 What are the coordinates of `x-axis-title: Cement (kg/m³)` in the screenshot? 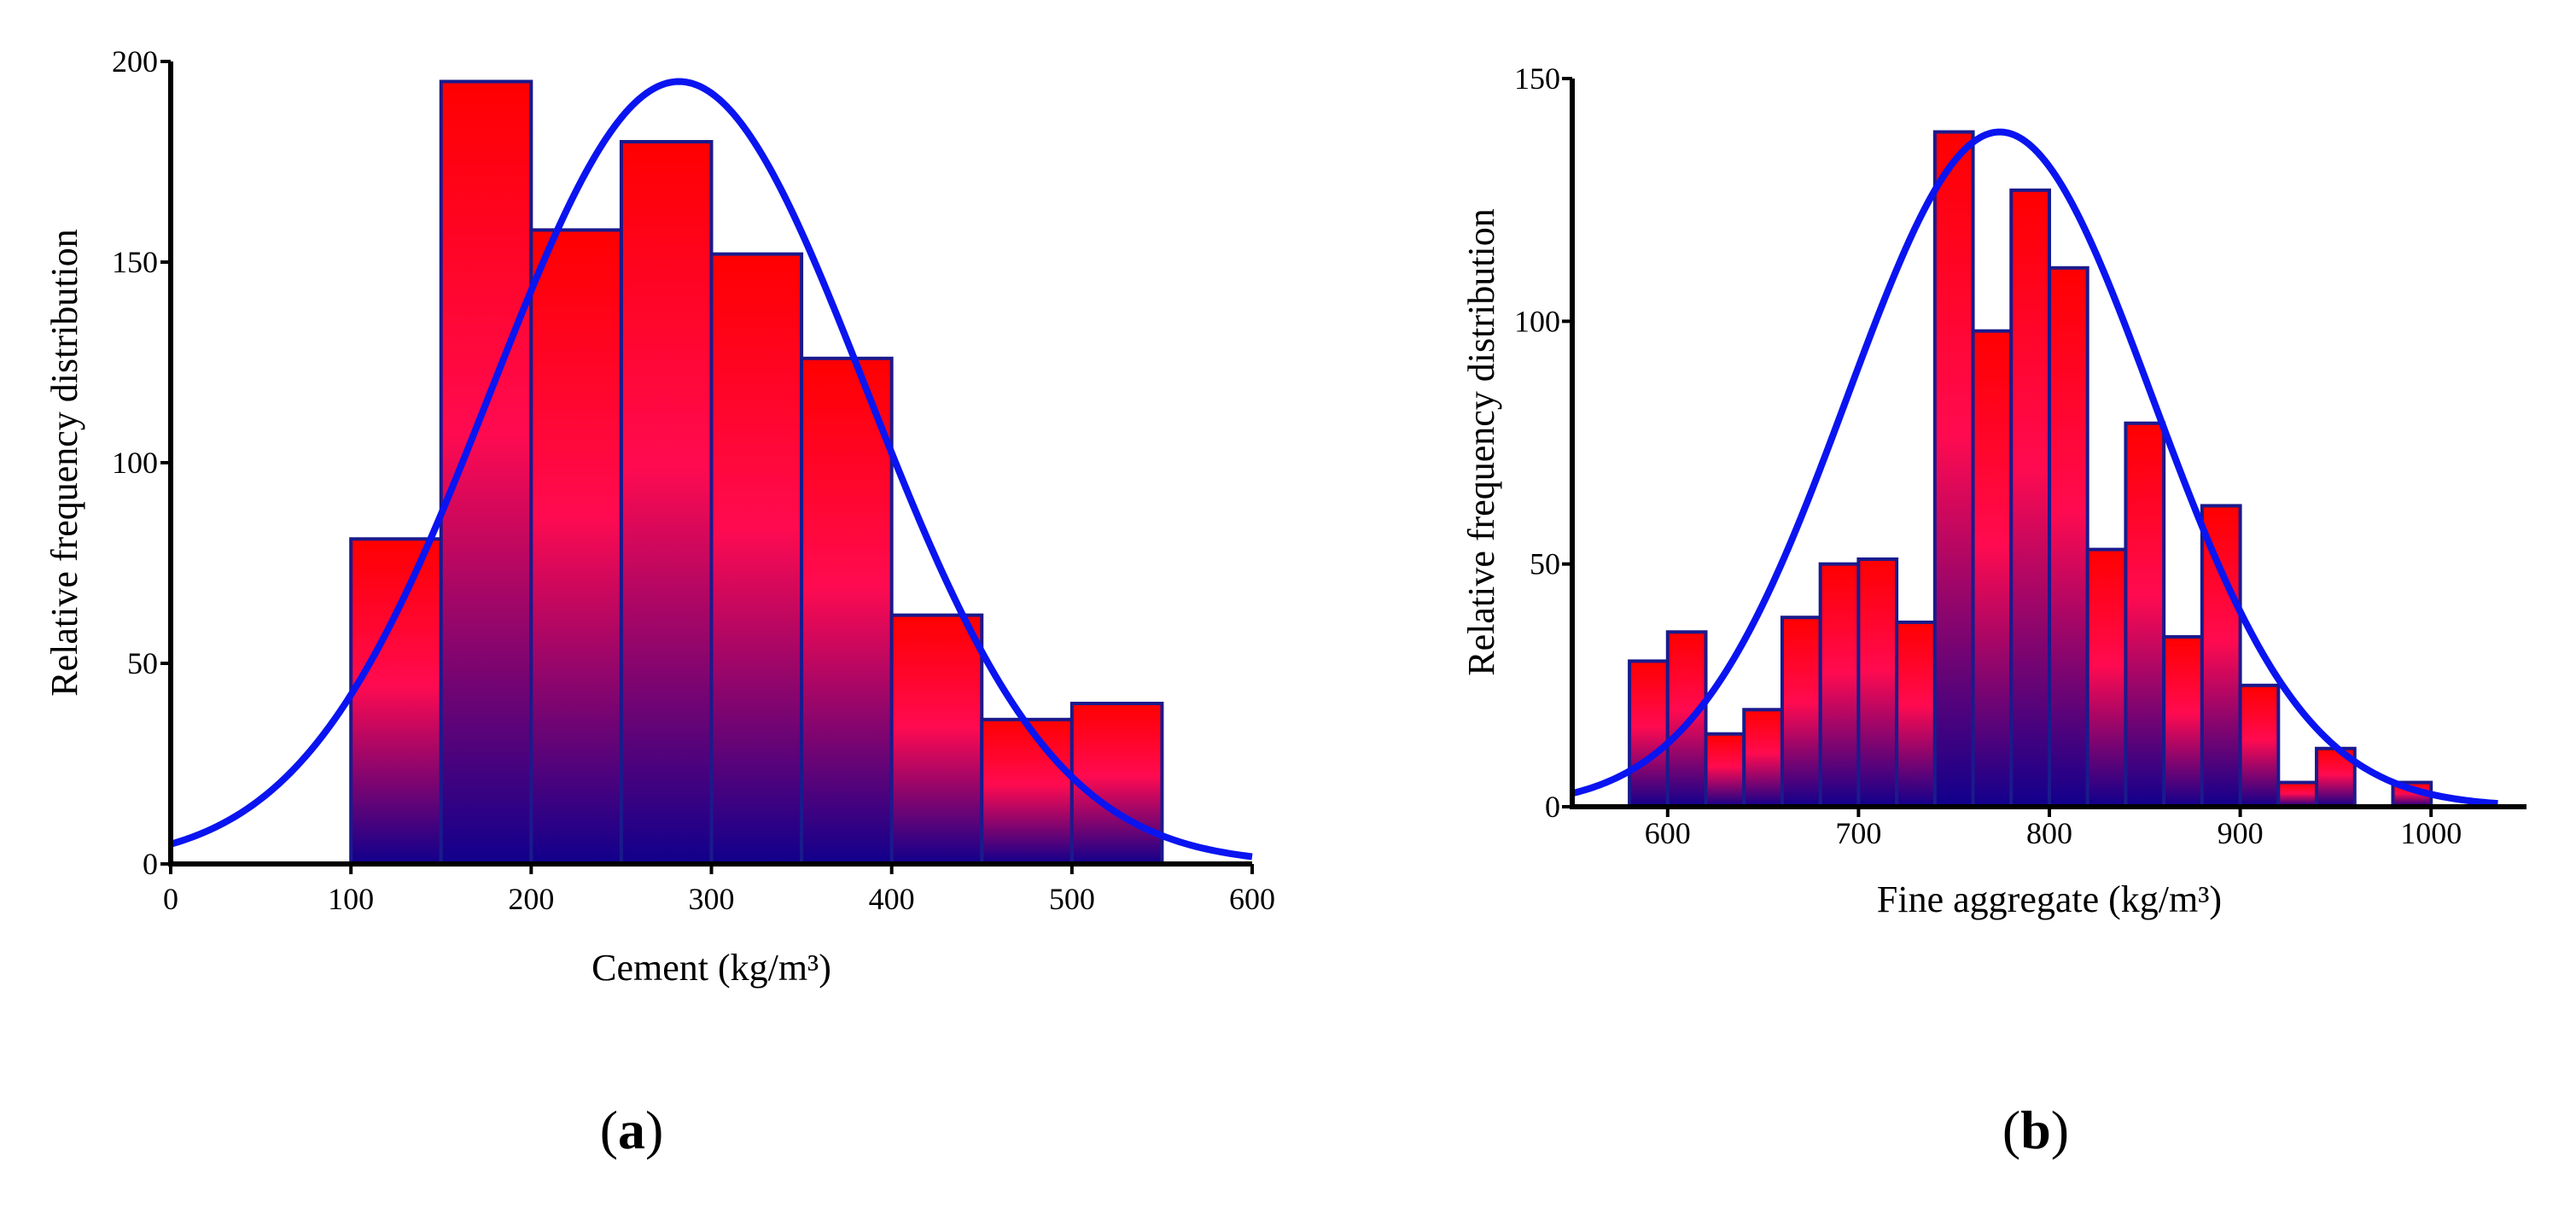 It's located at (711, 968).